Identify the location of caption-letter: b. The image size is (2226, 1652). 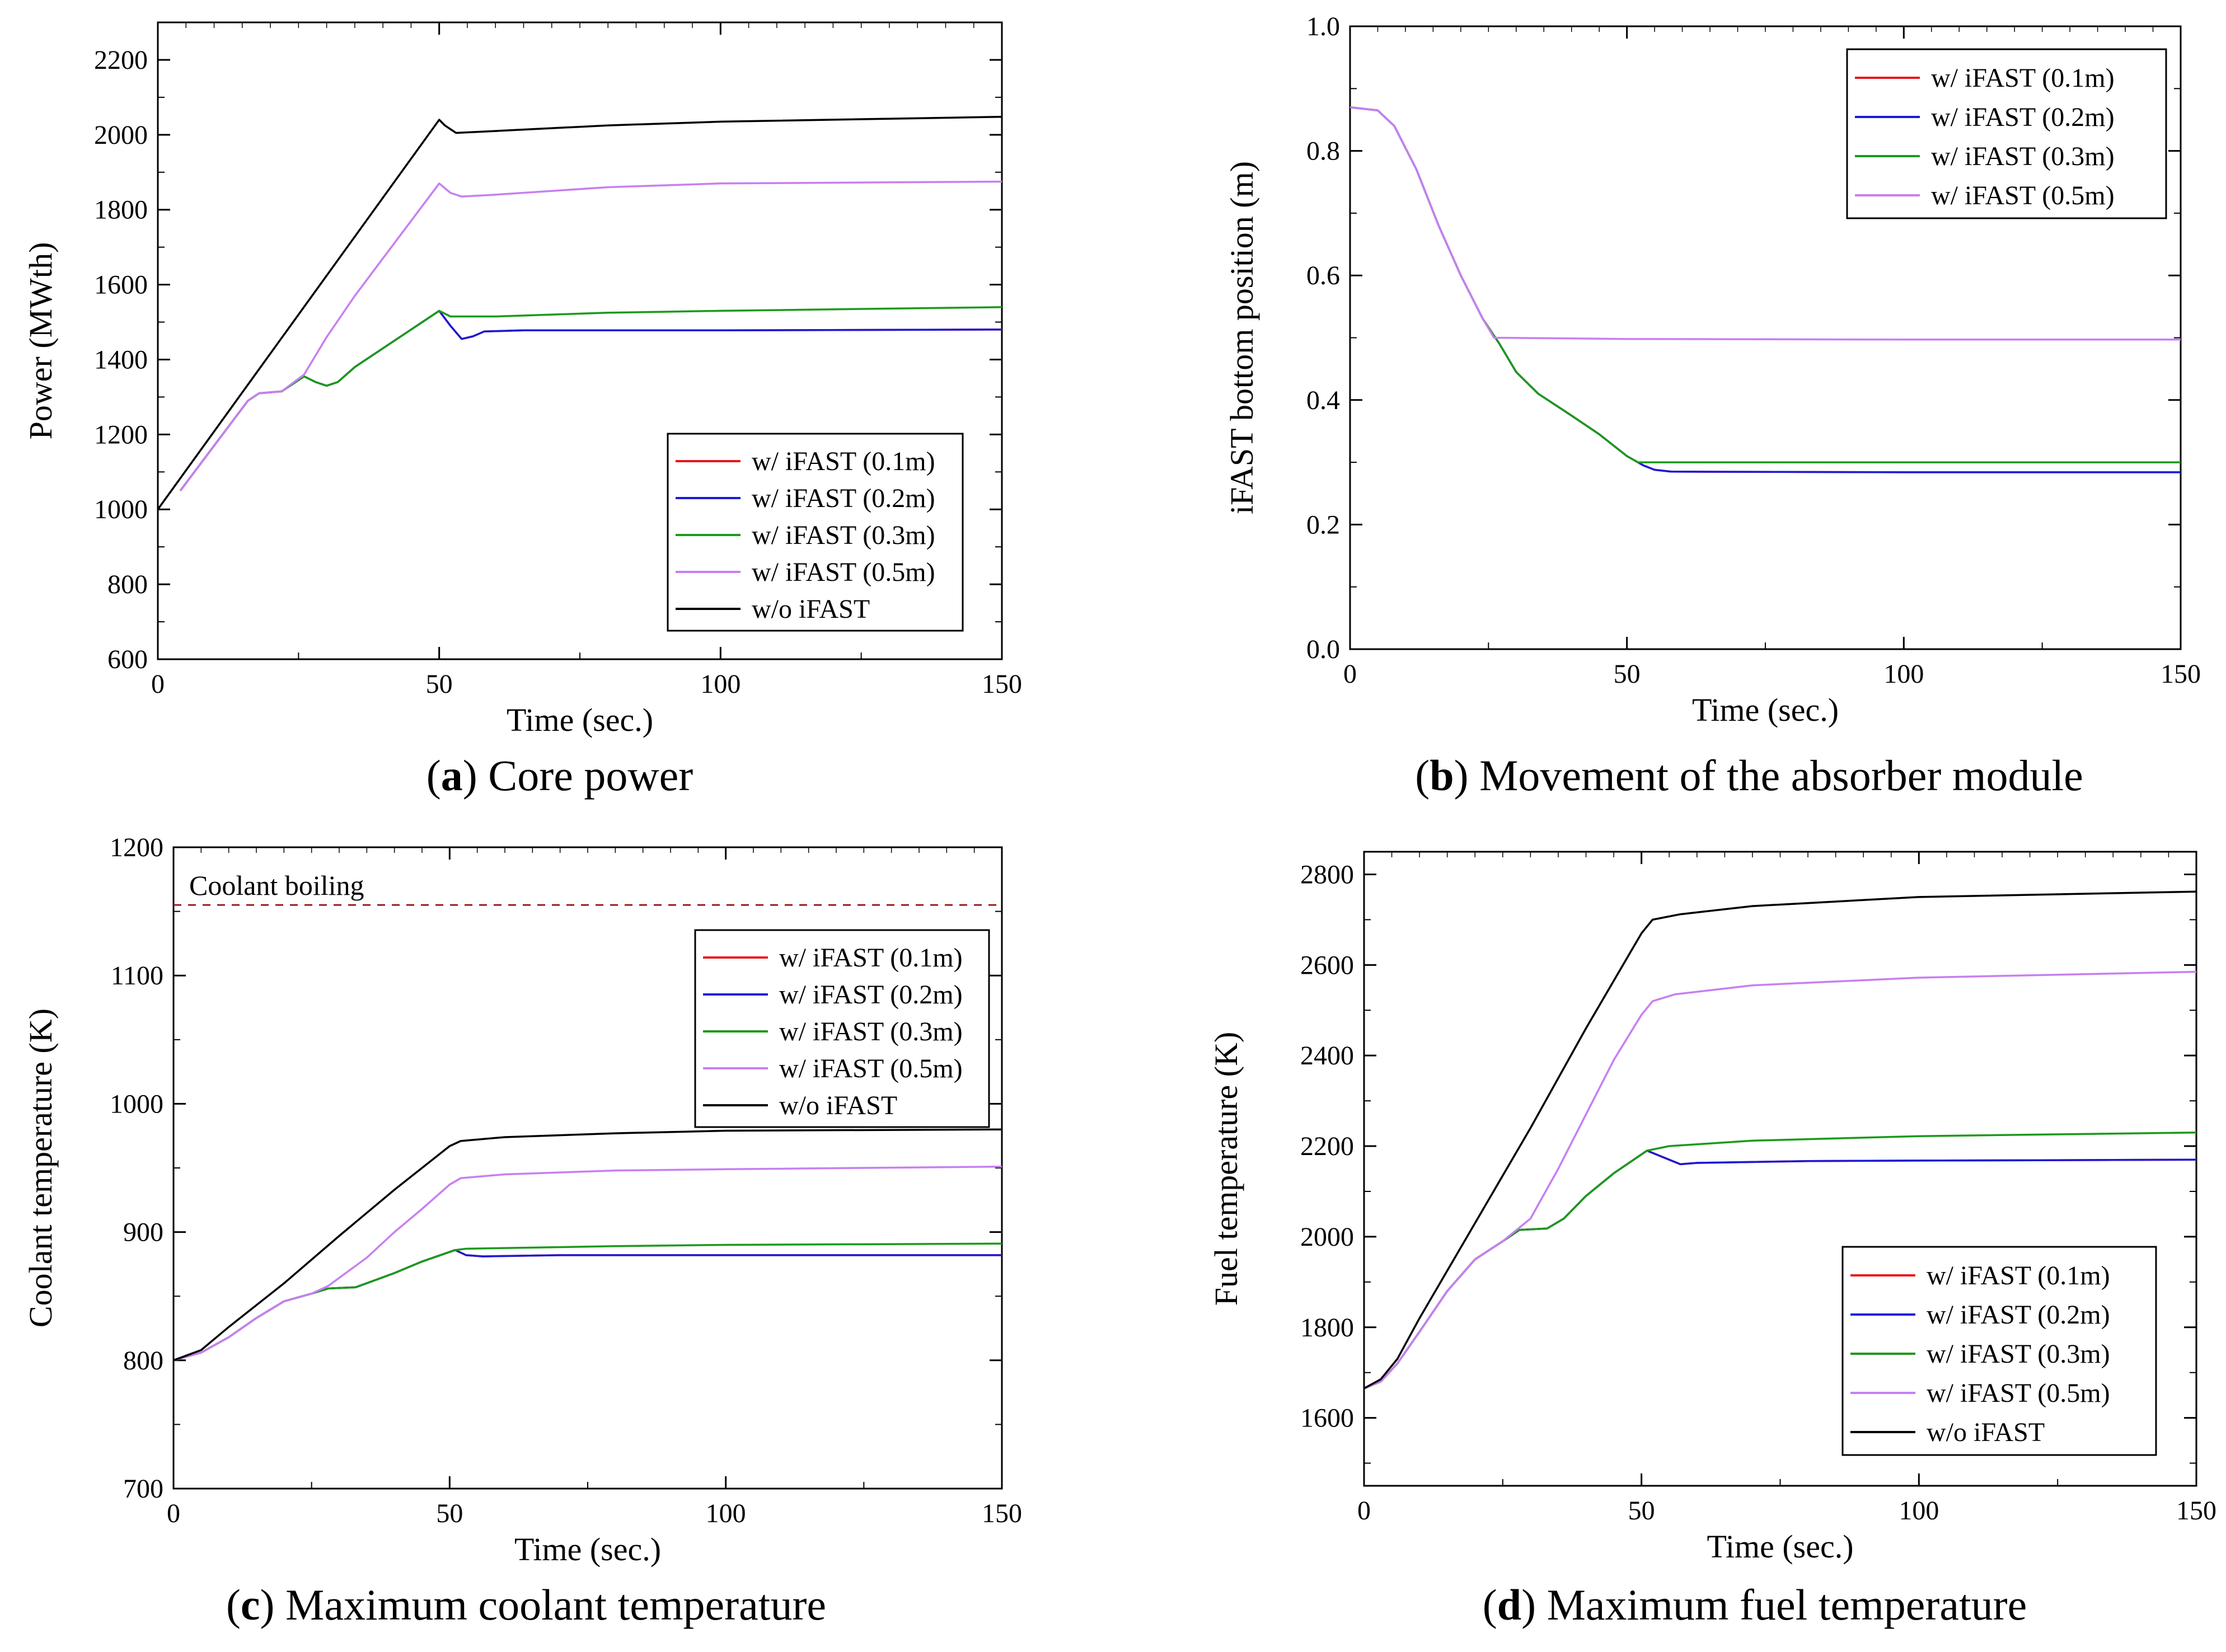
(1442, 775).